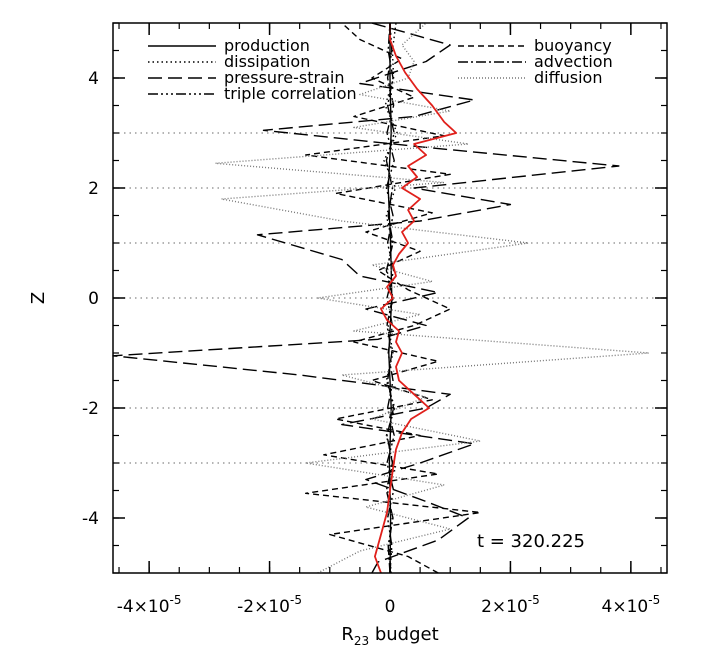  Describe the element at coordinates (93, 189) in the screenshot. I see `y-tick-label: 2` at that location.